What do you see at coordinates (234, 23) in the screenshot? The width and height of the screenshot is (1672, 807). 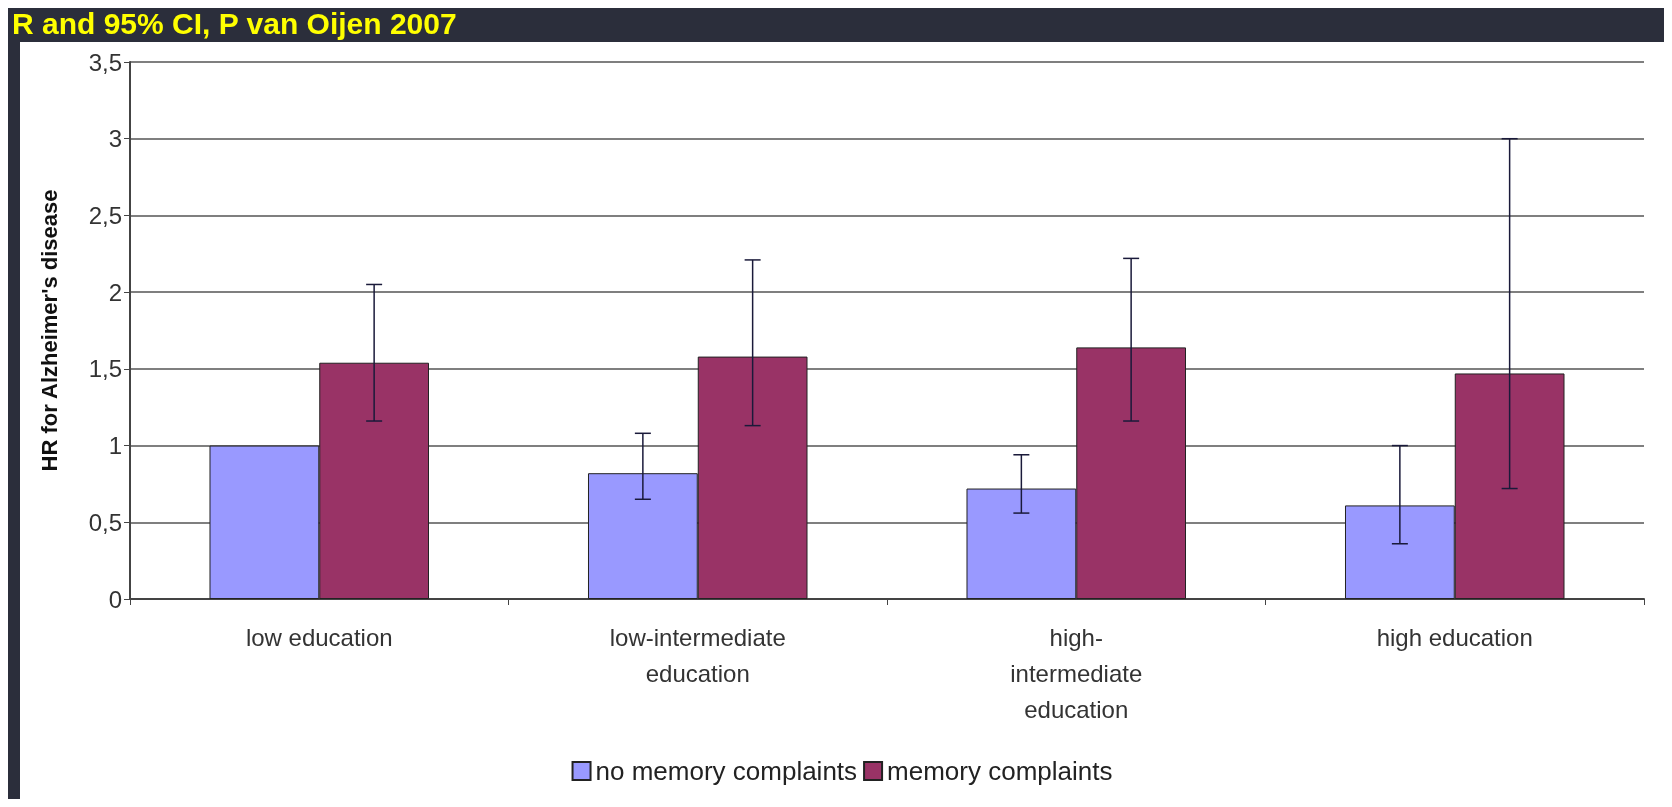 I see `chart-title: R and 95% CI, P van Oijen 2007` at bounding box center [234, 23].